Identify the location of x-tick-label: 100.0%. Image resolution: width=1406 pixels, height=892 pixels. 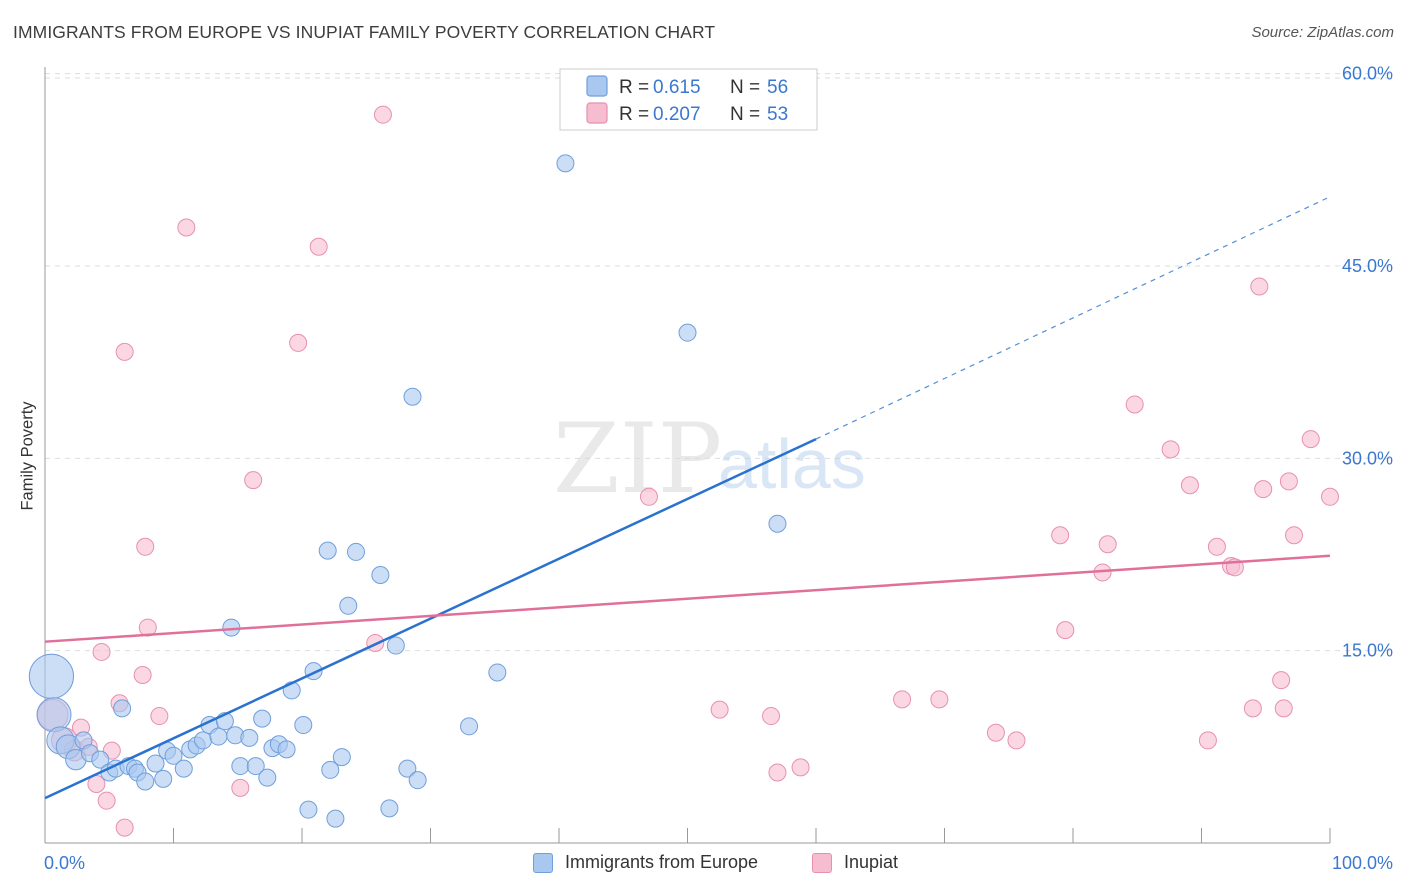
(1362, 863).